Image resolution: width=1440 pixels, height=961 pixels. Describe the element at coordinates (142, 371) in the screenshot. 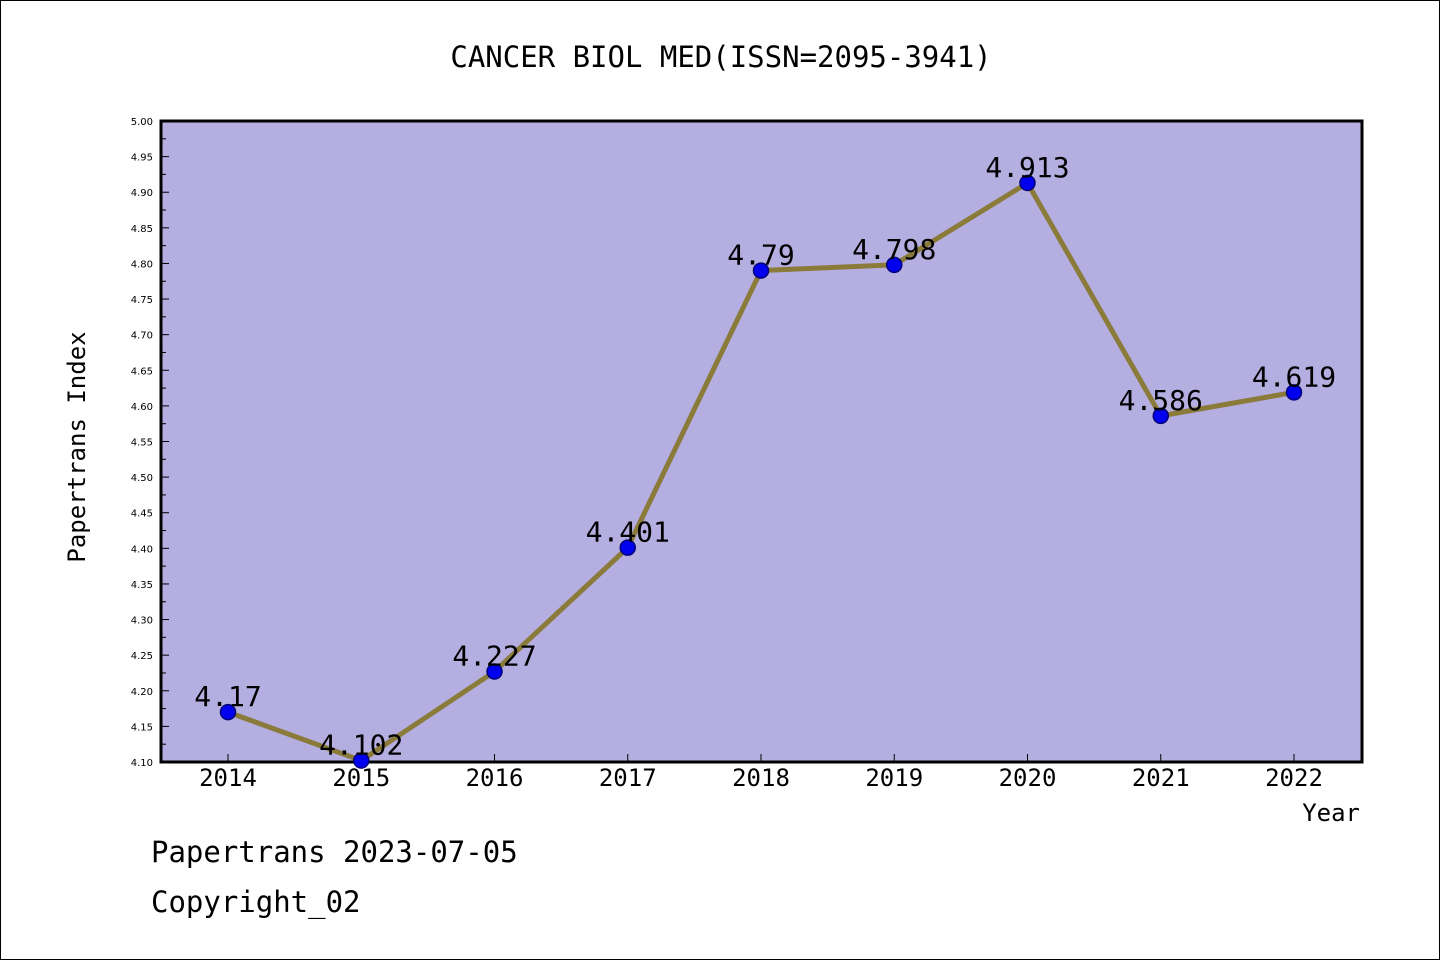

I see `y-tick-label: 4.65` at that location.